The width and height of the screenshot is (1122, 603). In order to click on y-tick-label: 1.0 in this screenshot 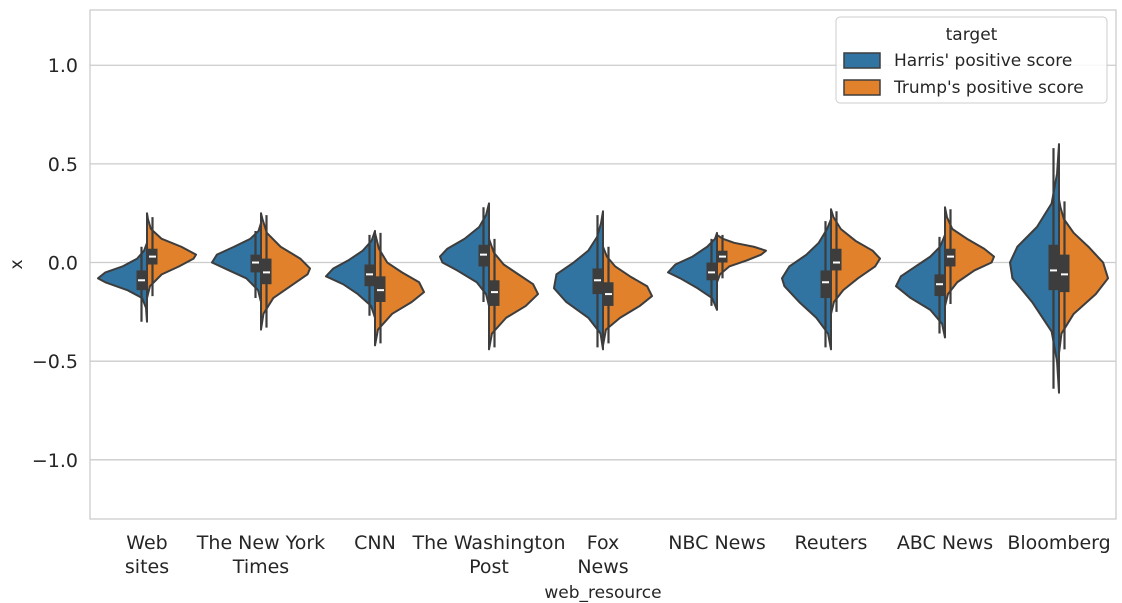, I will do `click(63, 66)`.